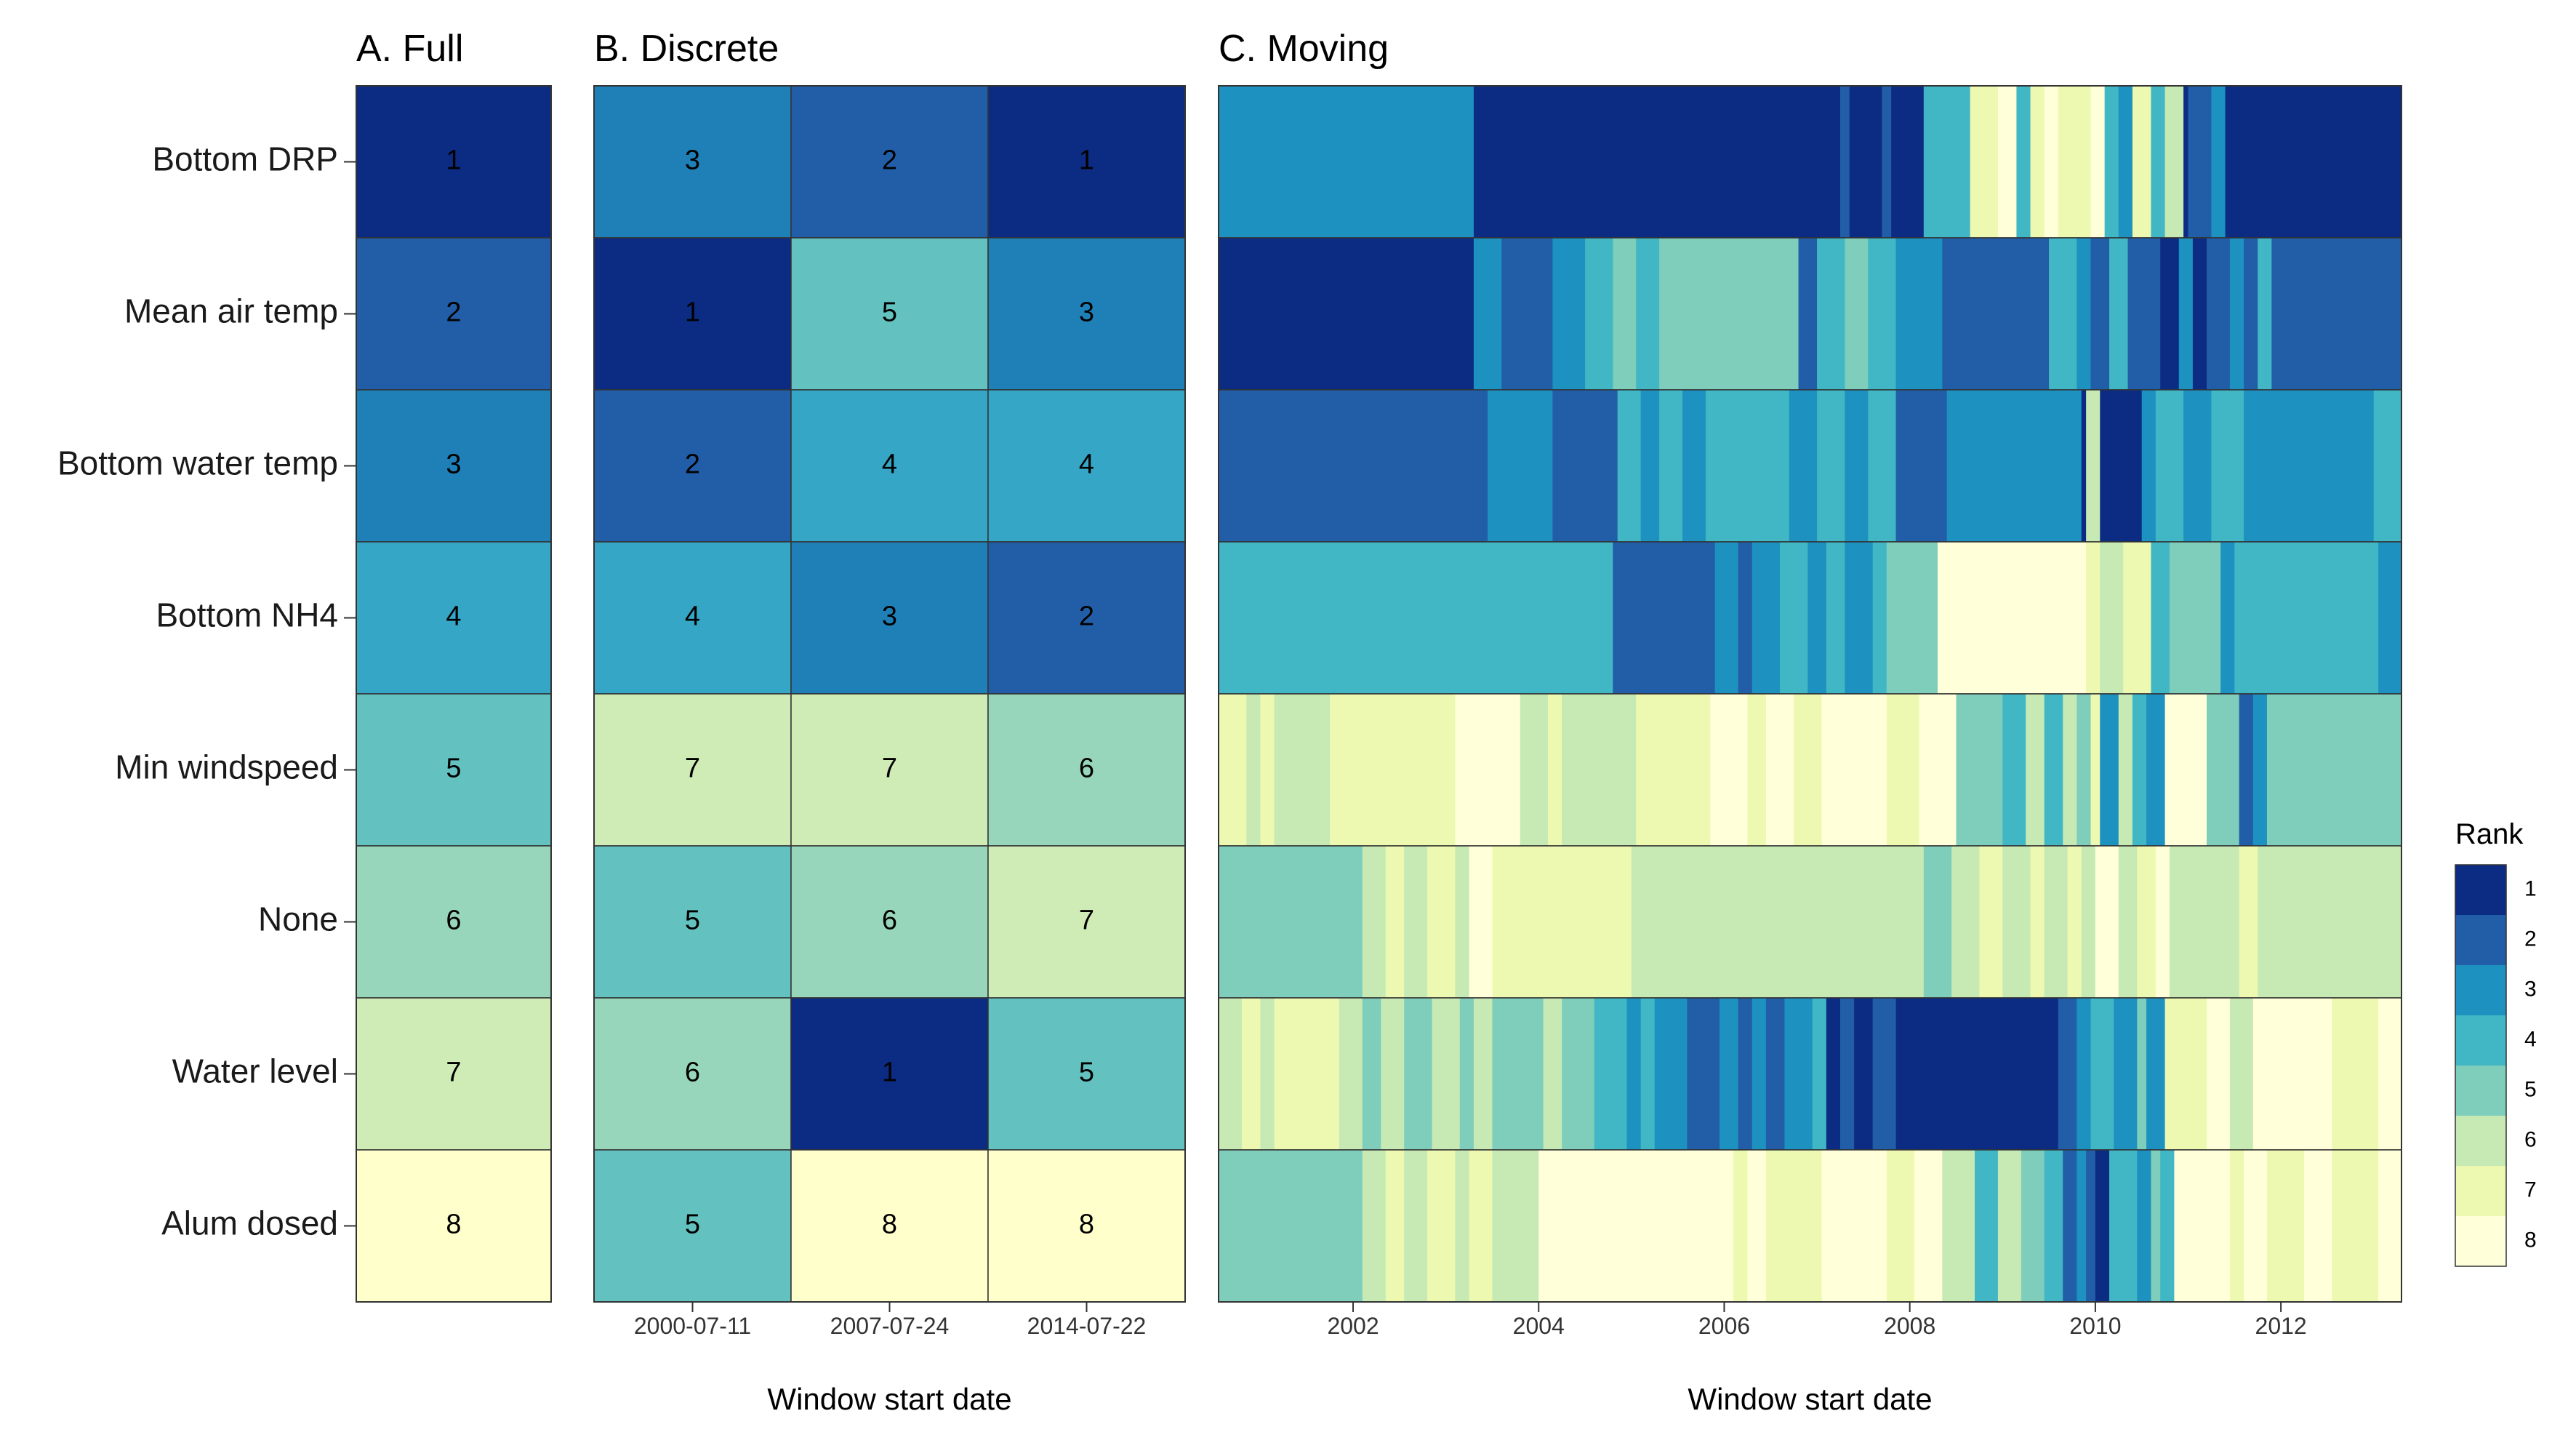 This screenshot has width=2576, height=1443. I want to click on legend-label-6: 6, so click(2530, 1139).